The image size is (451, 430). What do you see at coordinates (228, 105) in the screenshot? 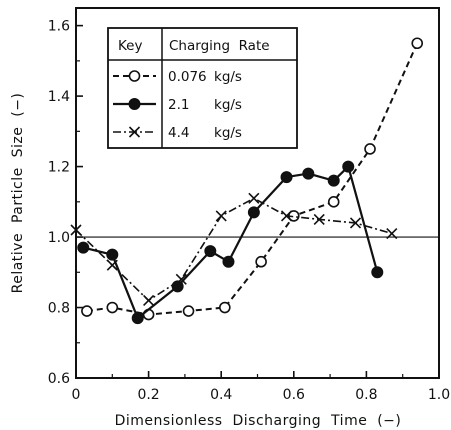
I see `legend-label-series-2-unit: kg/s` at bounding box center [228, 105].